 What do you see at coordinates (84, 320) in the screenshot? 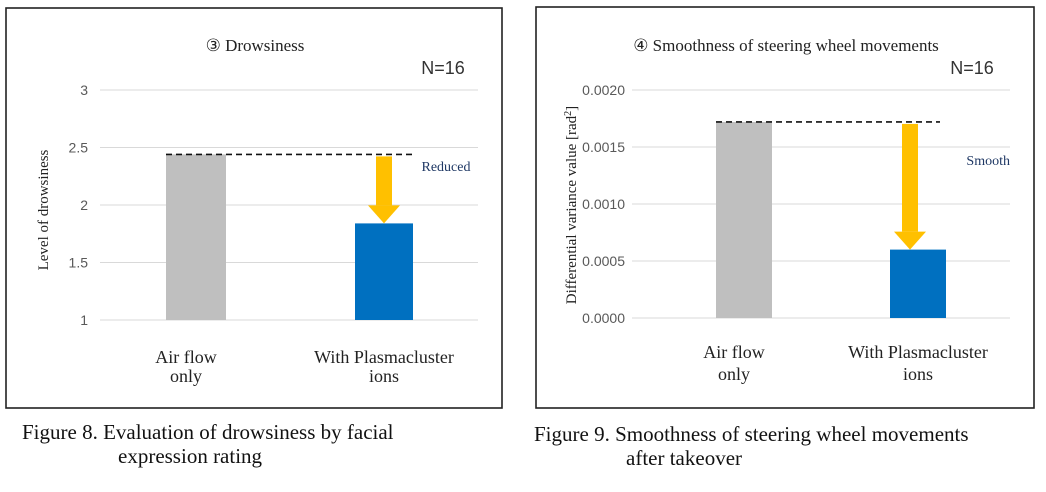
I see `y-tick-label: 1` at bounding box center [84, 320].